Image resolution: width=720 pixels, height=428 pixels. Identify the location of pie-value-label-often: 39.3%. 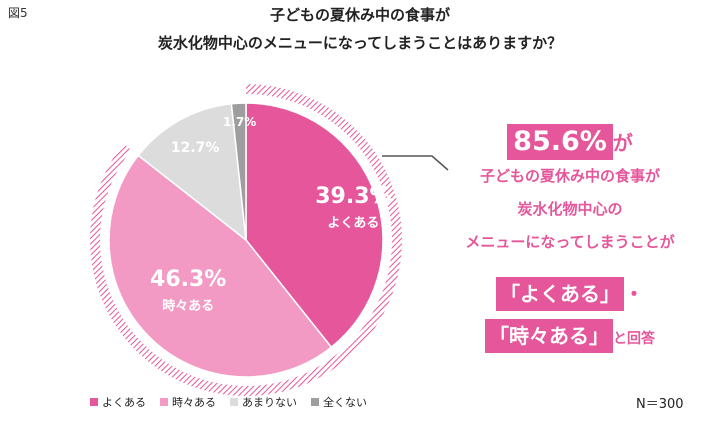
(353, 196).